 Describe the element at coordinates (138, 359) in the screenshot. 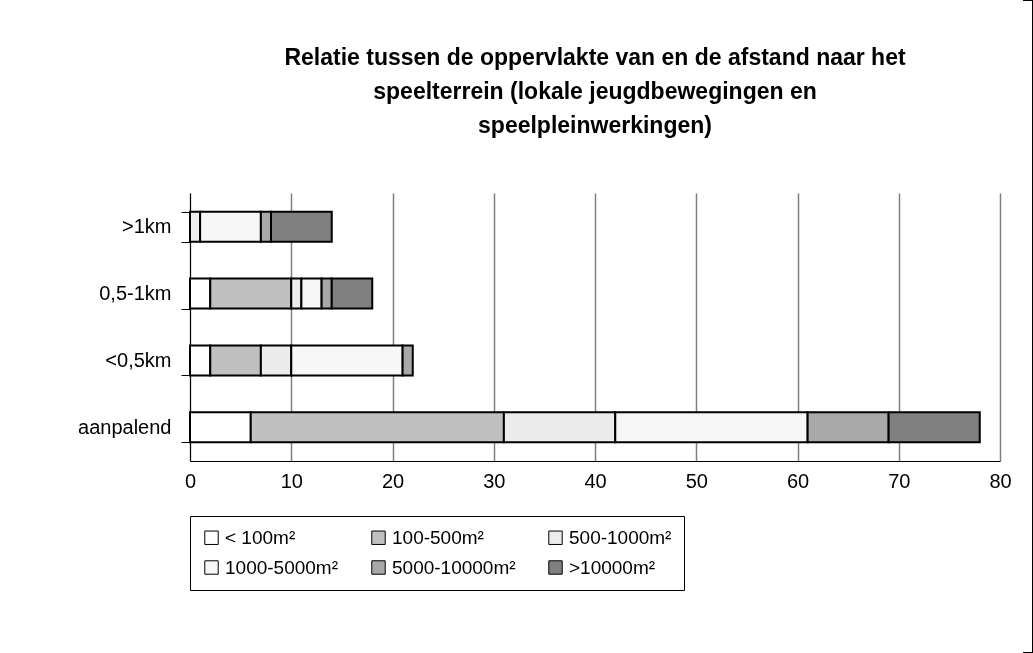

I see `y-tick-label: <0,5km` at that location.